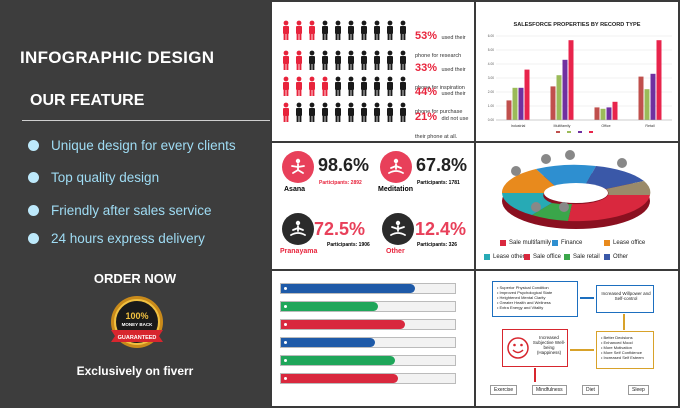 This screenshot has width=680, height=408. What do you see at coordinates (146, 120) in the screenshot?
I see `heading-underline` at bounding box center [146, 120].